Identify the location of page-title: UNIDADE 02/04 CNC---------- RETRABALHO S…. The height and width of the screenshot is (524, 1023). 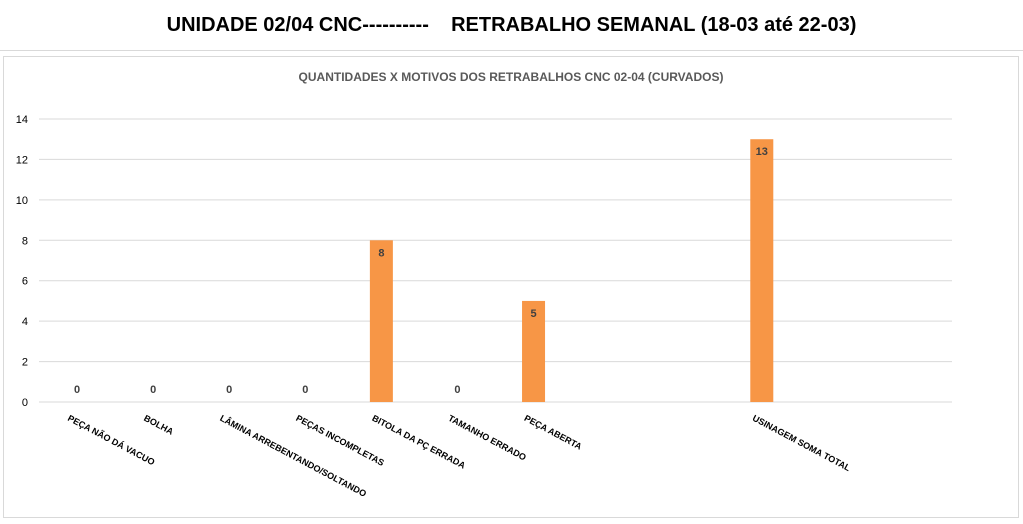
(511, 25).